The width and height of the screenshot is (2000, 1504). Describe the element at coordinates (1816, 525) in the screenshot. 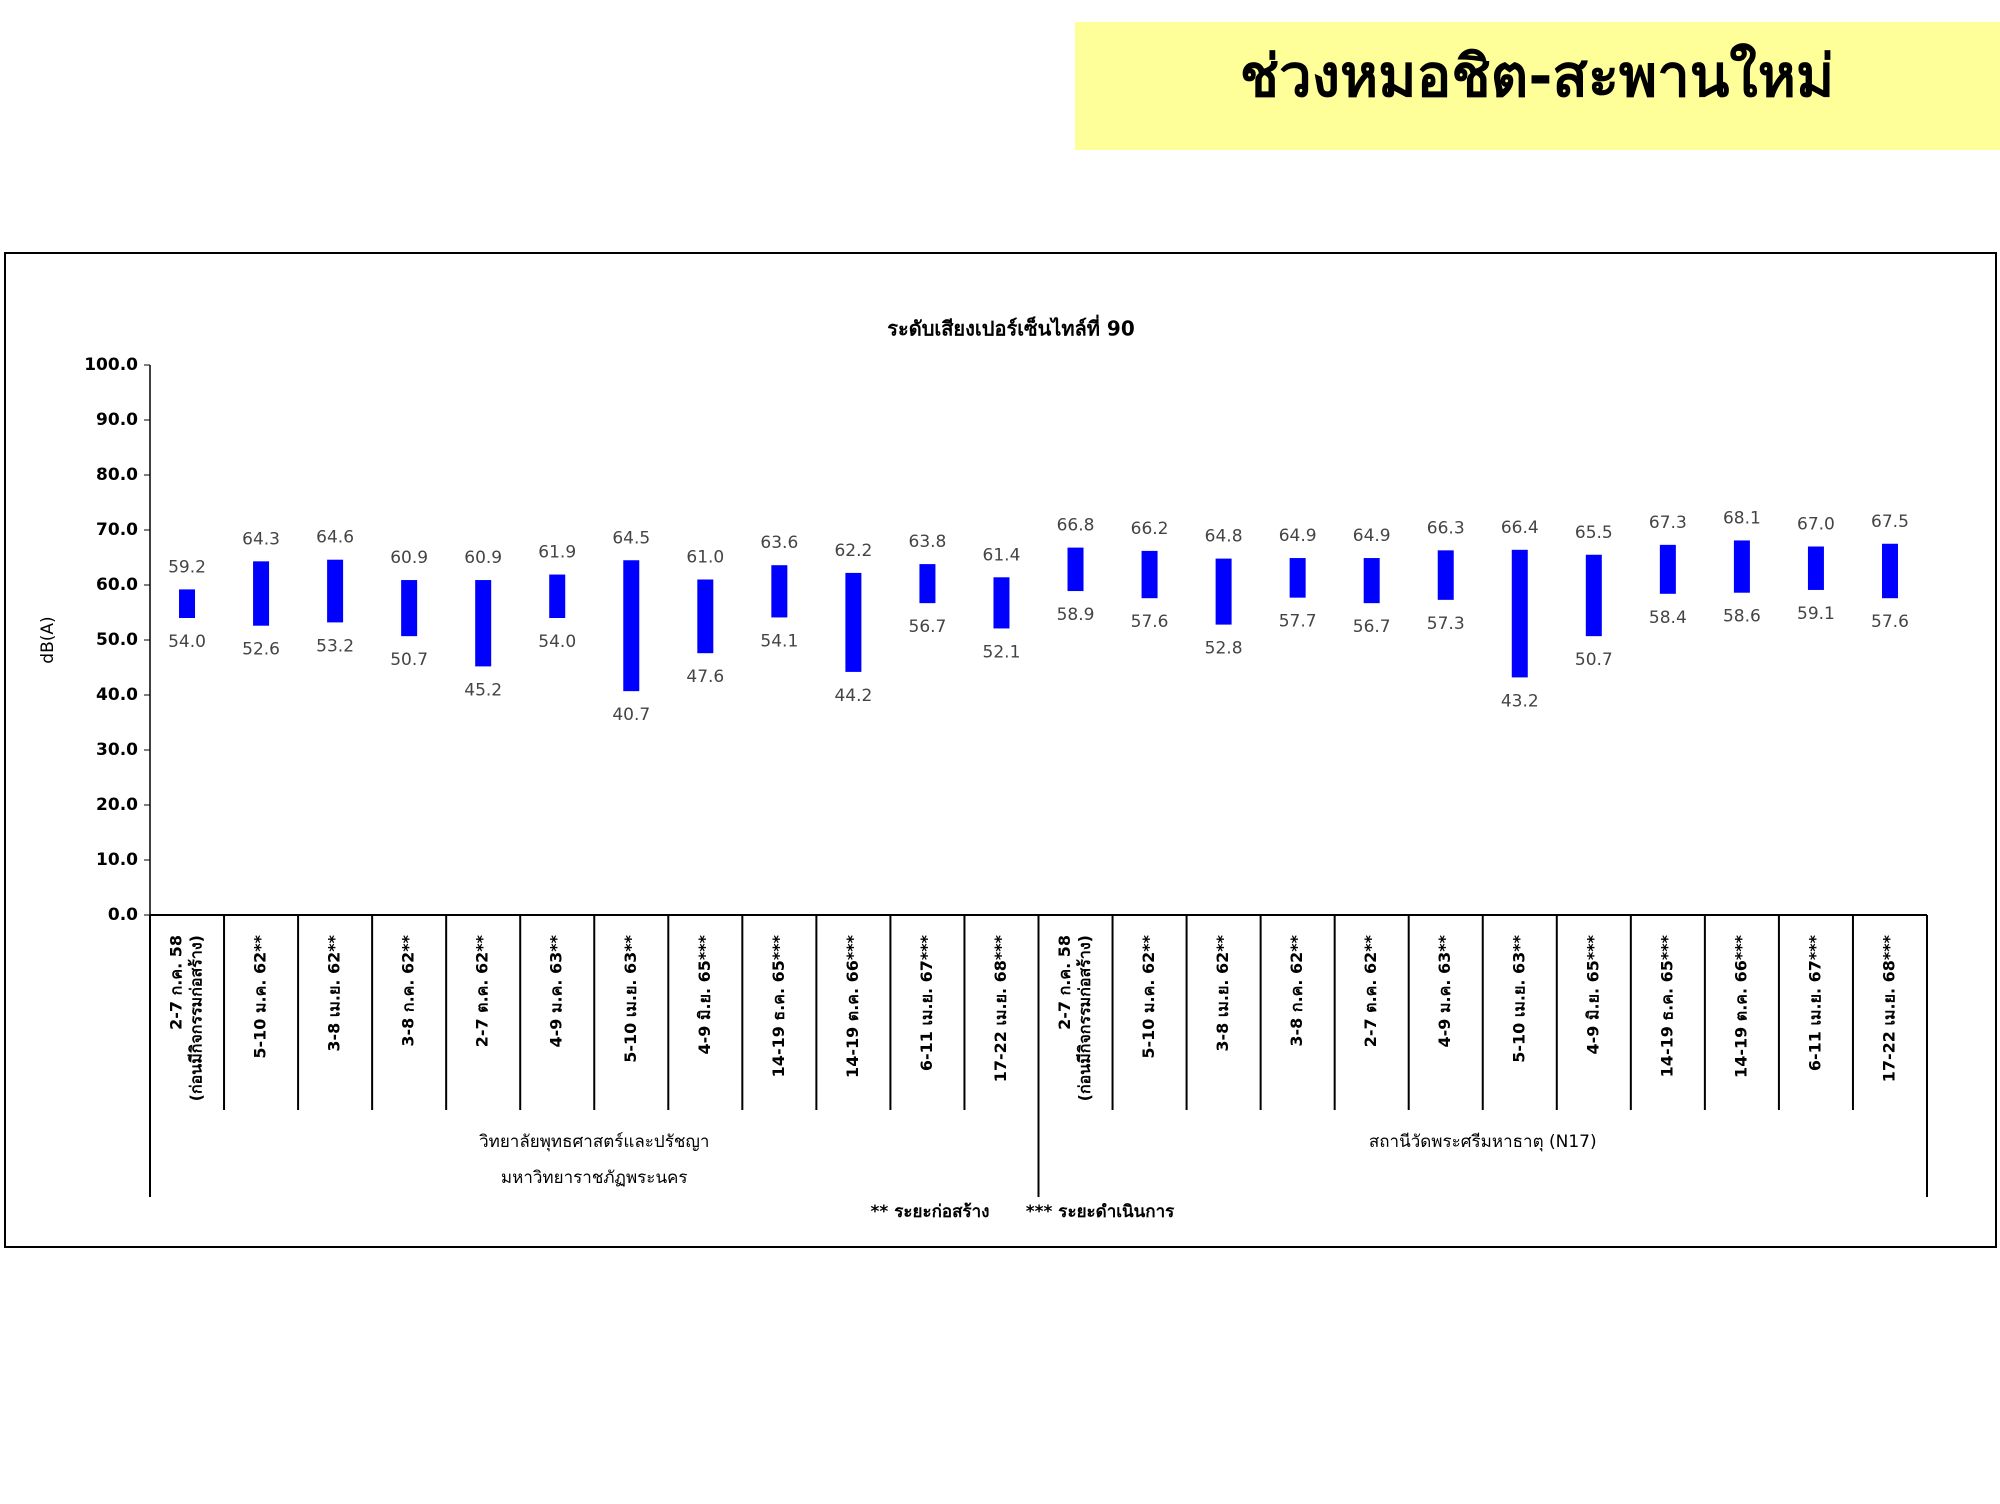

I see `high-label: 67.0` at that location.